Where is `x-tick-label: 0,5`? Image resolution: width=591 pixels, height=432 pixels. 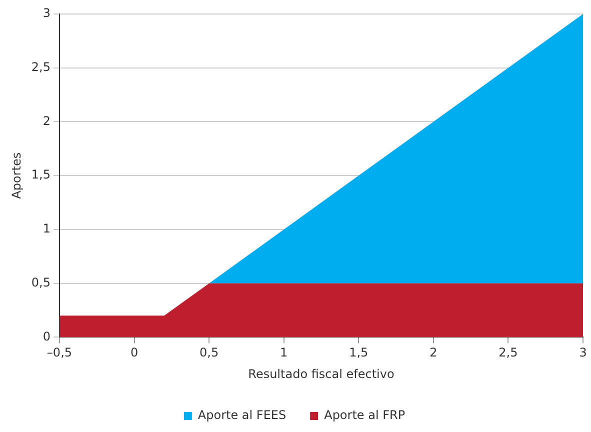
x-tick-label: 0,5 is located at coordinates (209, 353).